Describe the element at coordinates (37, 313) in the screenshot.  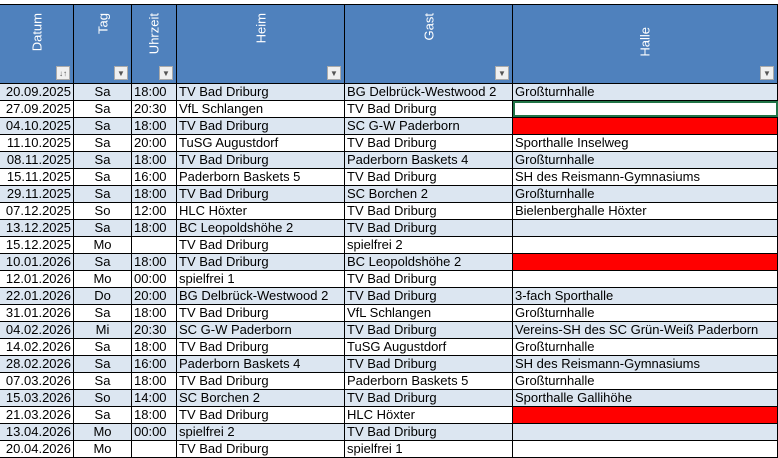
I see `cell-datum: 31.01.2026` at that location.